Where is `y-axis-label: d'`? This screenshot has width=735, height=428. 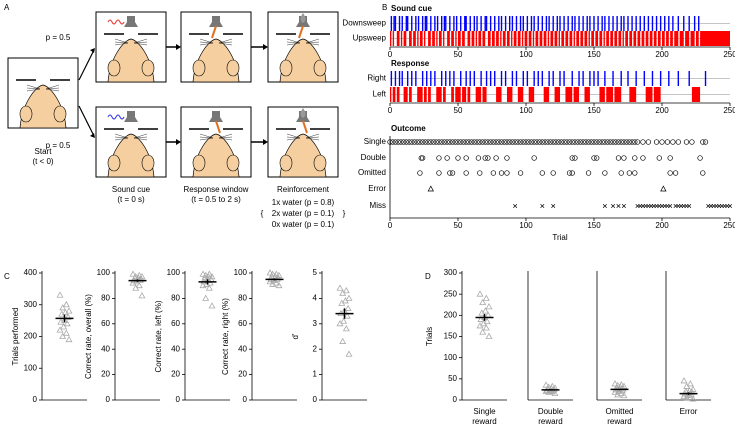 y-axis-label: d' is located at coordinates (295, 336).